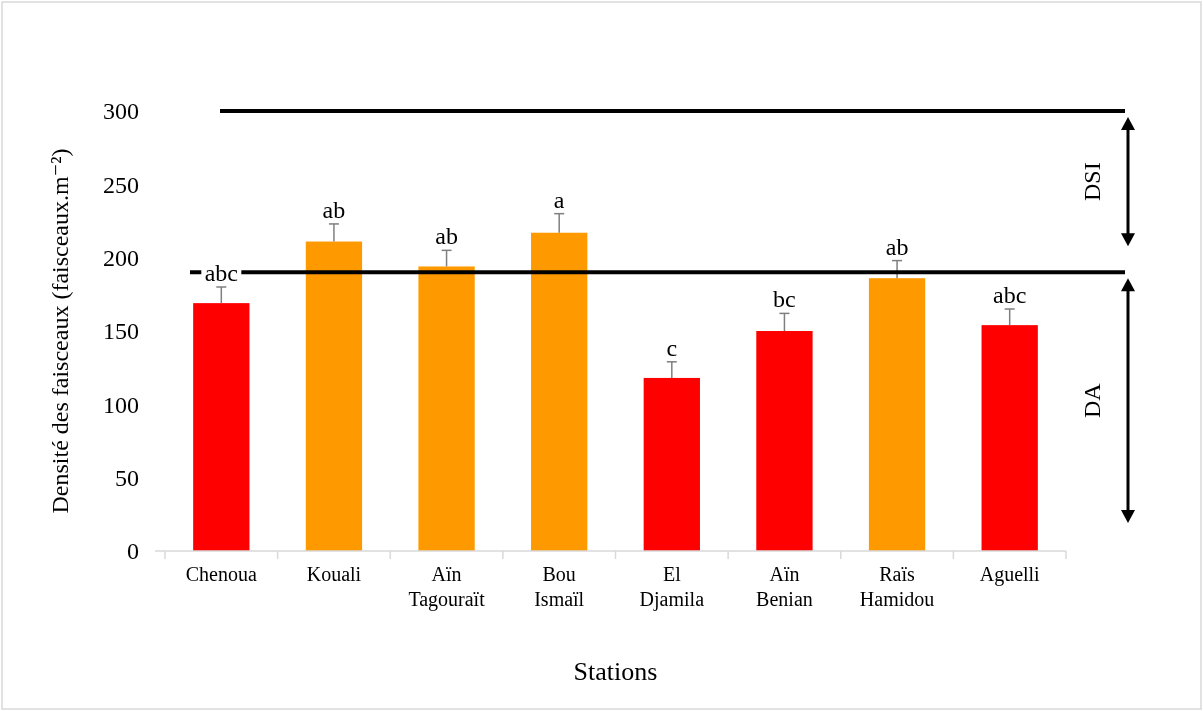 Image resolution: width=1203 pixels, height=711 pixels. Describe the element at coordinates (1010, 574) in the screenshot. I see `x-tick-label: Aguelli` at that location.